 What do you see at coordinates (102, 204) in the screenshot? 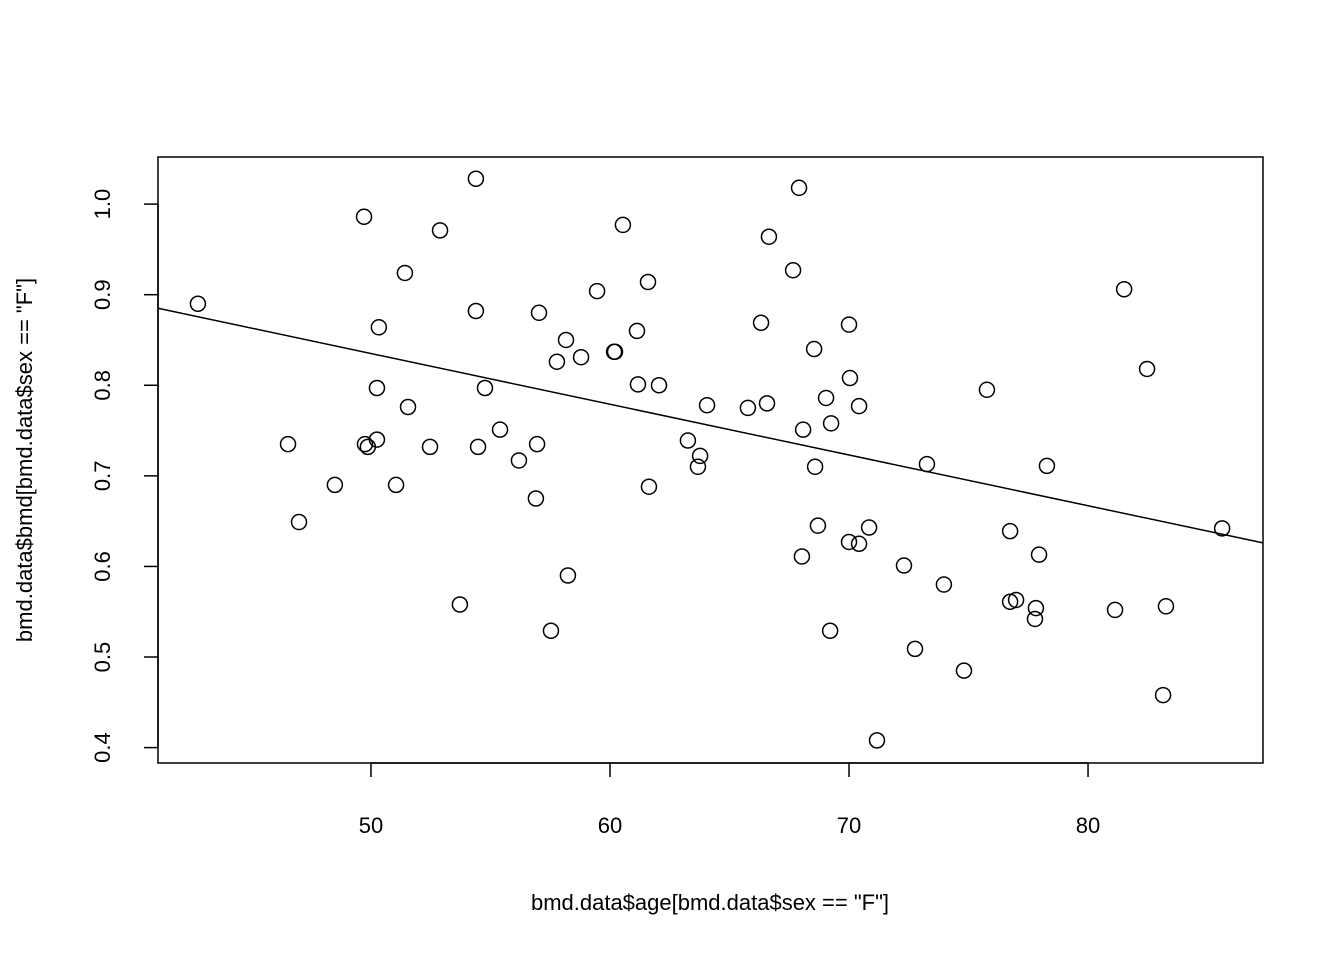
I see `y-tick-label: 1.0` at bounding box center [102, 204].